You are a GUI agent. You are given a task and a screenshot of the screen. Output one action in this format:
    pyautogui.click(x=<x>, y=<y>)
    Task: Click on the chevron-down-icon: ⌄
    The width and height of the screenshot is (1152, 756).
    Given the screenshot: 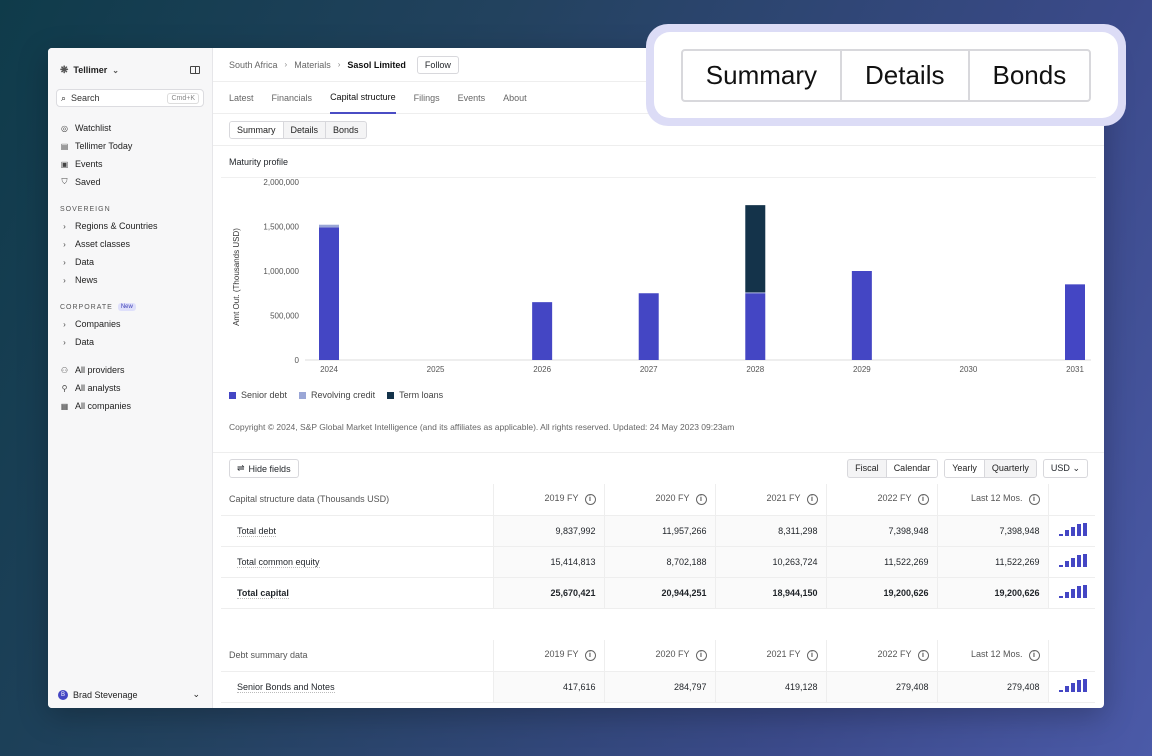 What is the action you would take?
    pyautogui.click(x=1076, y=468)
    